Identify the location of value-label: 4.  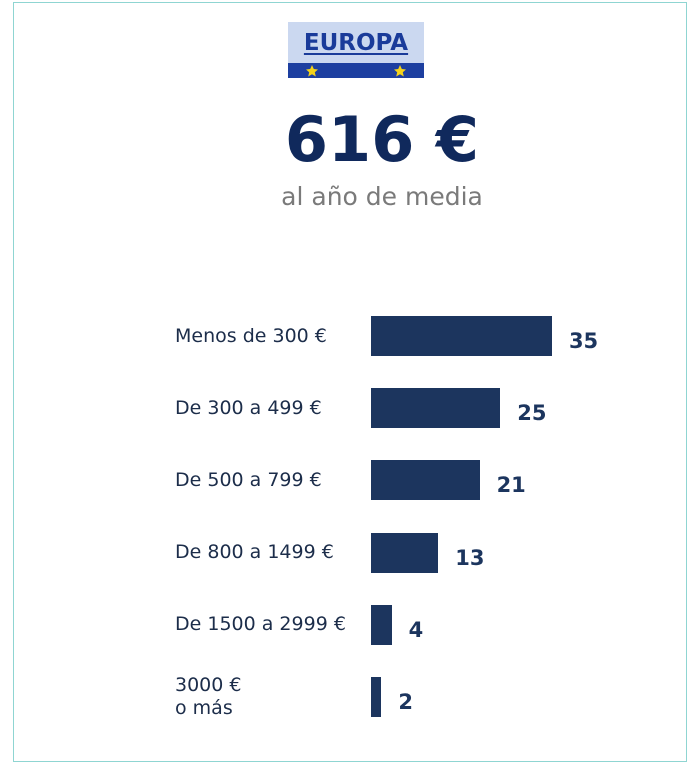
(416, 629).